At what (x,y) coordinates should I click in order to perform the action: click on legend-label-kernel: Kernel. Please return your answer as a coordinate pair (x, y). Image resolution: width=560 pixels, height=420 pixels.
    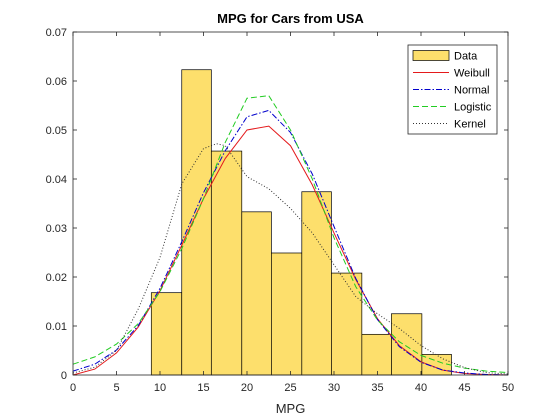
    Looking at the image, I should click on (470, 125).